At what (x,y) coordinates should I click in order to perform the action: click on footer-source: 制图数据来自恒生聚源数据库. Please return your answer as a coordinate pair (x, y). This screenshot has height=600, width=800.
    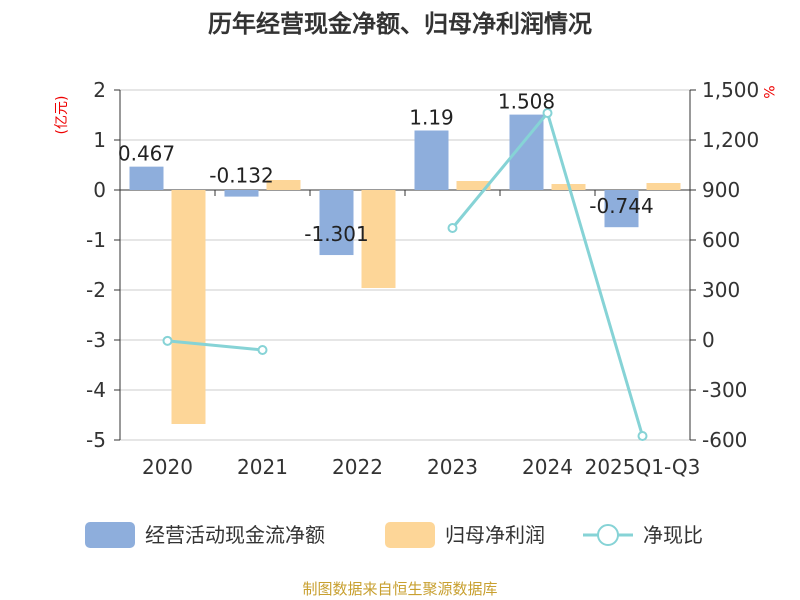
    Looking at the image, I should click on (399, 589).